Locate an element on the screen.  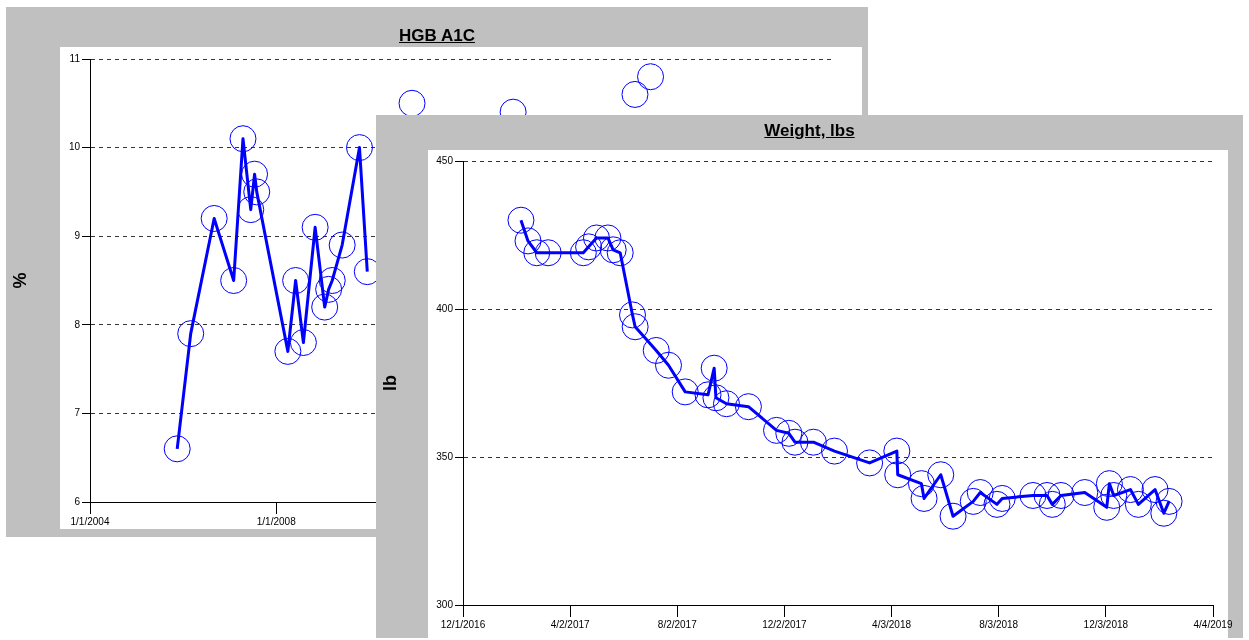
chart-title: Weight, lbs is located at coordinates (809, 131).